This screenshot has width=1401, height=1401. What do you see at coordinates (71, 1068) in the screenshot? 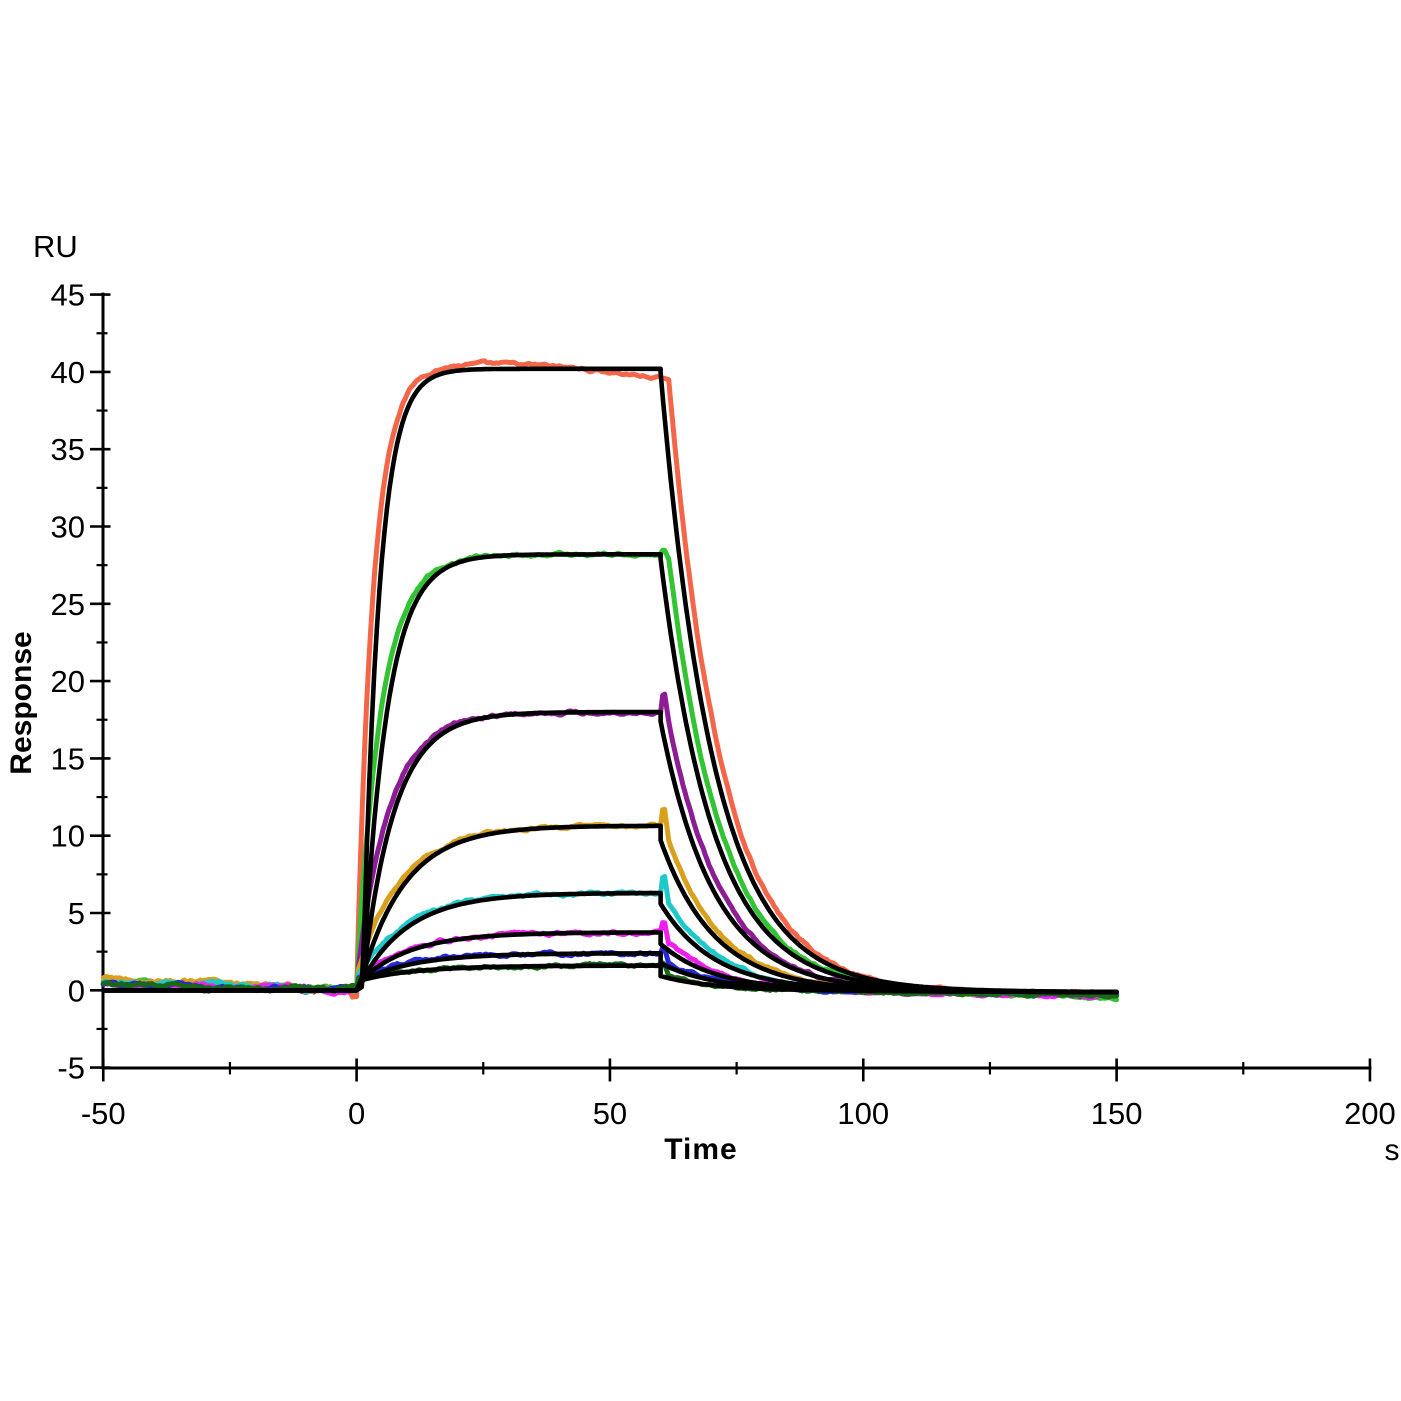
I see `y-tick-label: -5` at bounding box center [71, 1068].